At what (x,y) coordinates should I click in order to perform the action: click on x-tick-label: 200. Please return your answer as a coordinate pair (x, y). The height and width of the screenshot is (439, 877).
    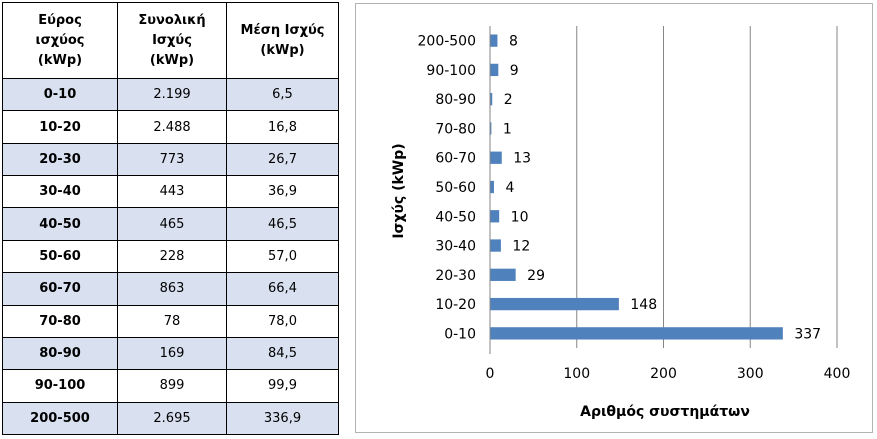
    Looking at the image, I should click on (663, 374).